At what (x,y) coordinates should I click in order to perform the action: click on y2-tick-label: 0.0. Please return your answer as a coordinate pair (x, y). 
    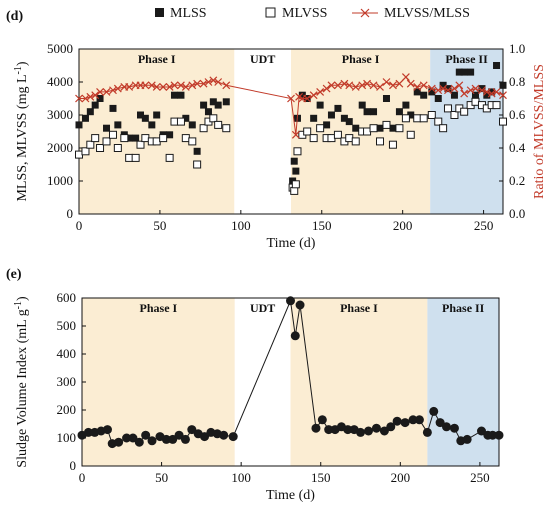
    Looking at the image, I should click on (517, 213).